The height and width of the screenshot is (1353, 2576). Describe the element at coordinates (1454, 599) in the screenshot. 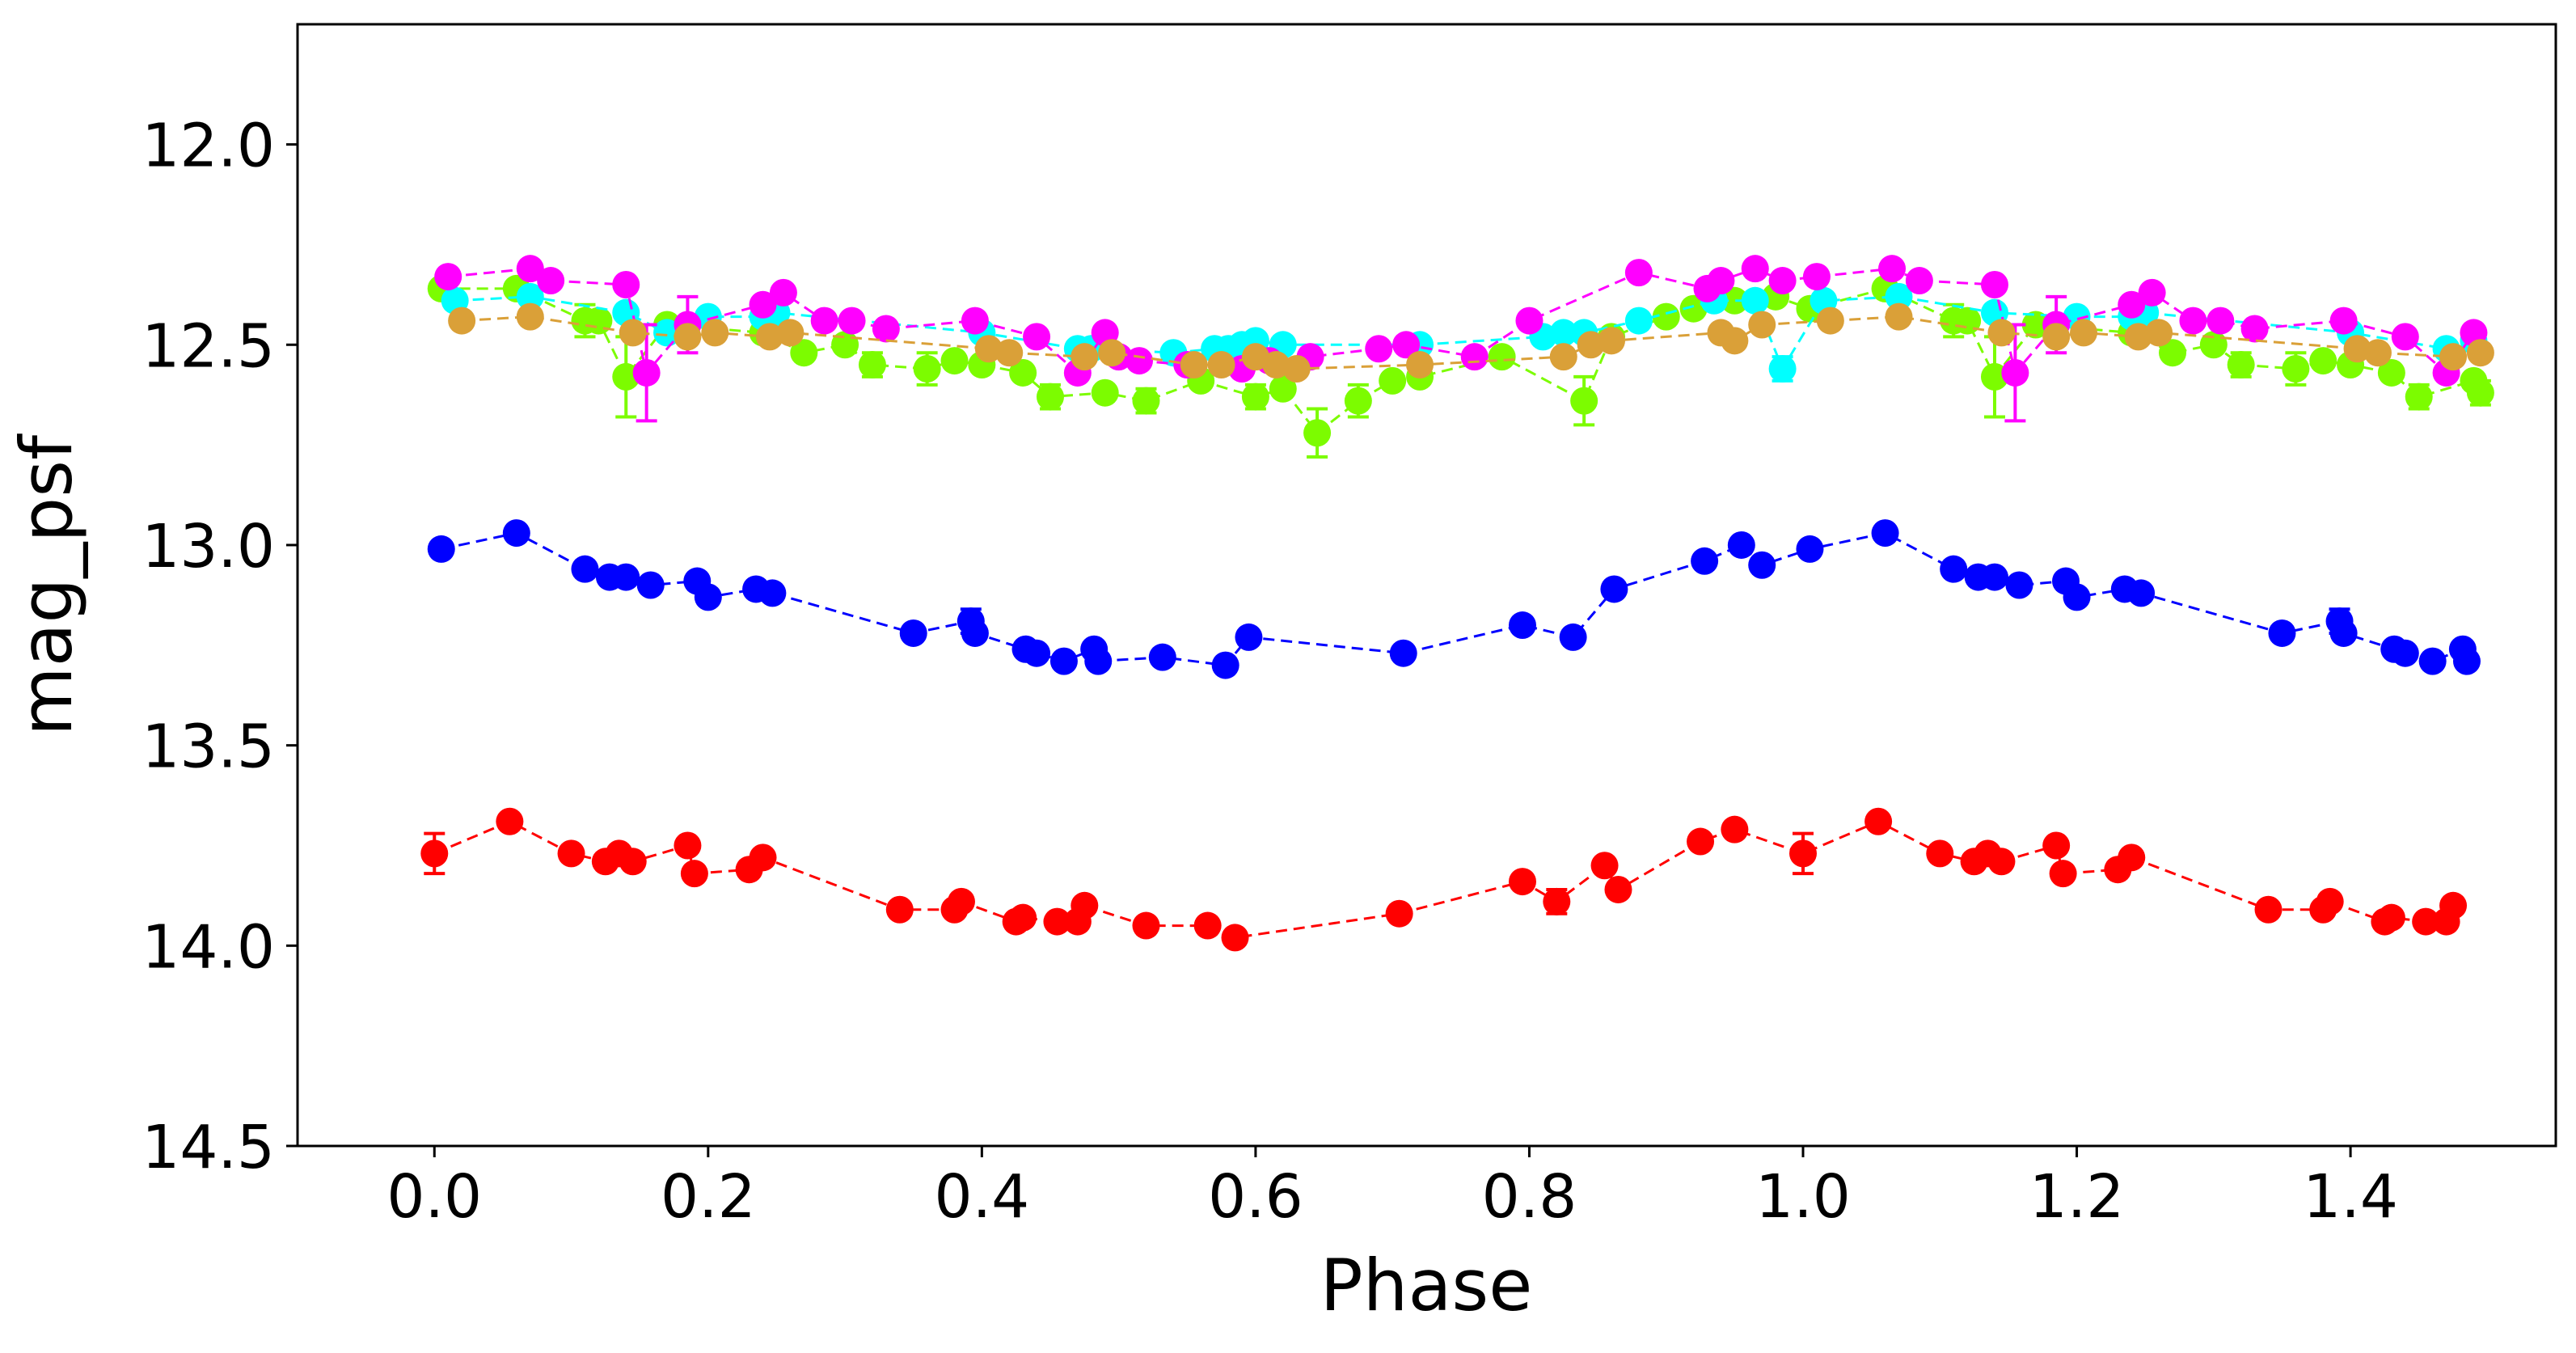

I see `series-blue` at that location.